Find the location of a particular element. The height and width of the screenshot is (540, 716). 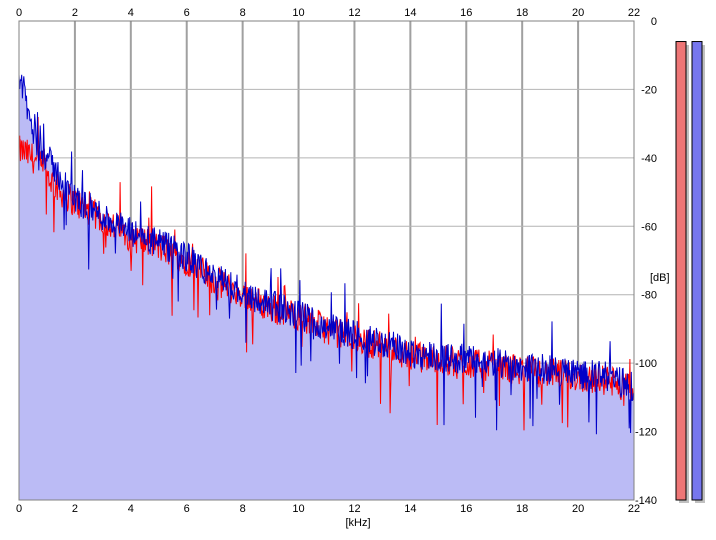

y-axis-label: [dB] is located at coordinates (660, 278).